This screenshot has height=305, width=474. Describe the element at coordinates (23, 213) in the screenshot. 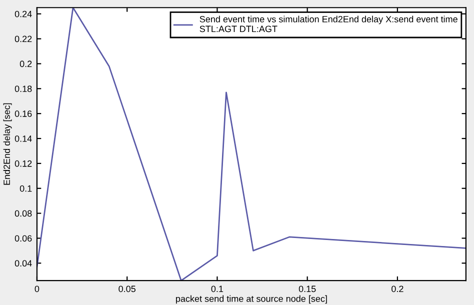

I see `y-tick-label: 0.08` at that location.